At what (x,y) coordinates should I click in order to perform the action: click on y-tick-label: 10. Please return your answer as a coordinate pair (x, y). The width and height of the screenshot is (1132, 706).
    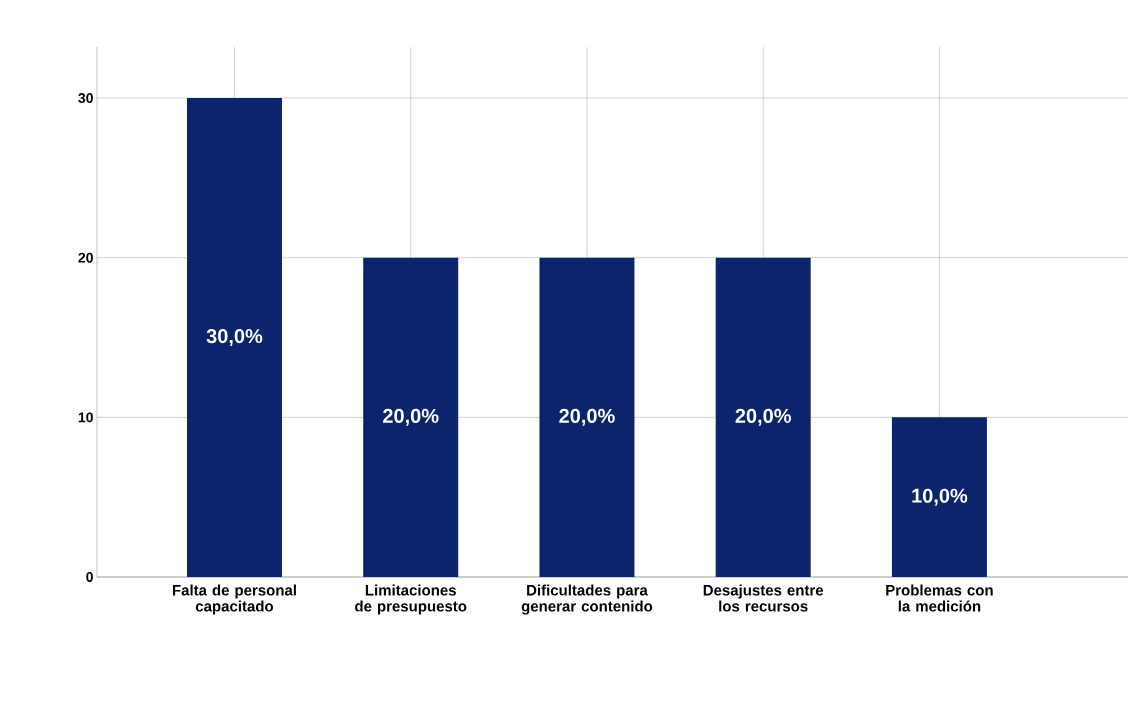
    Looking at the image, I should click on (85, 417).